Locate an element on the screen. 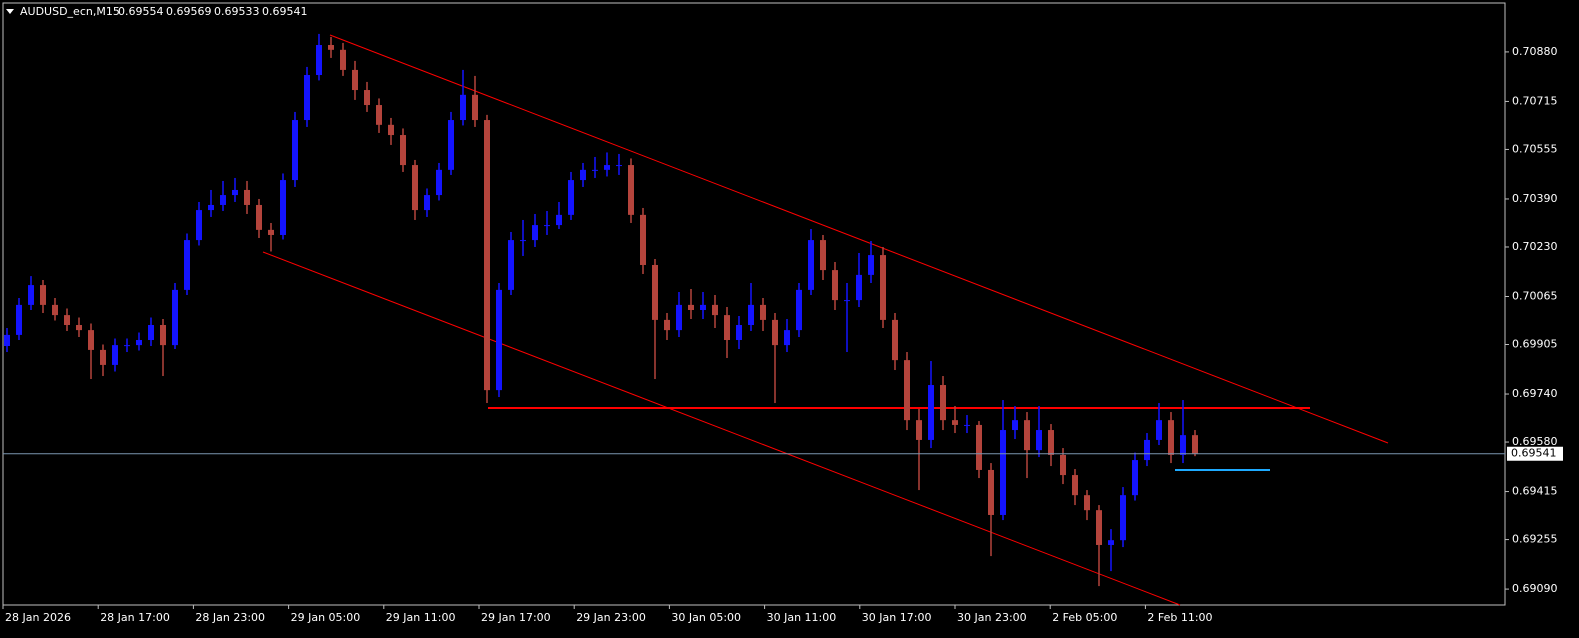 This screenshot has width=1579, height=638. y-tick-label: 0.69740 is located at coordinates (1535, 393).